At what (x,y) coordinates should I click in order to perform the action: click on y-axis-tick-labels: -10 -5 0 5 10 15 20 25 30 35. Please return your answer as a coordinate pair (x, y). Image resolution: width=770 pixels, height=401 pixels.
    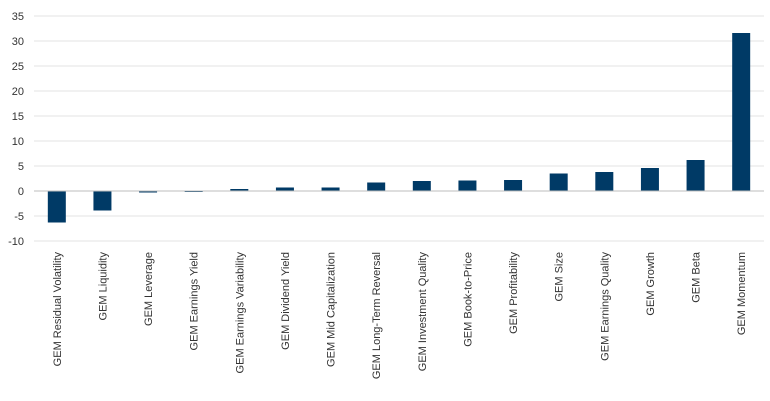
    Looking at the image, I should click on (16, 129).